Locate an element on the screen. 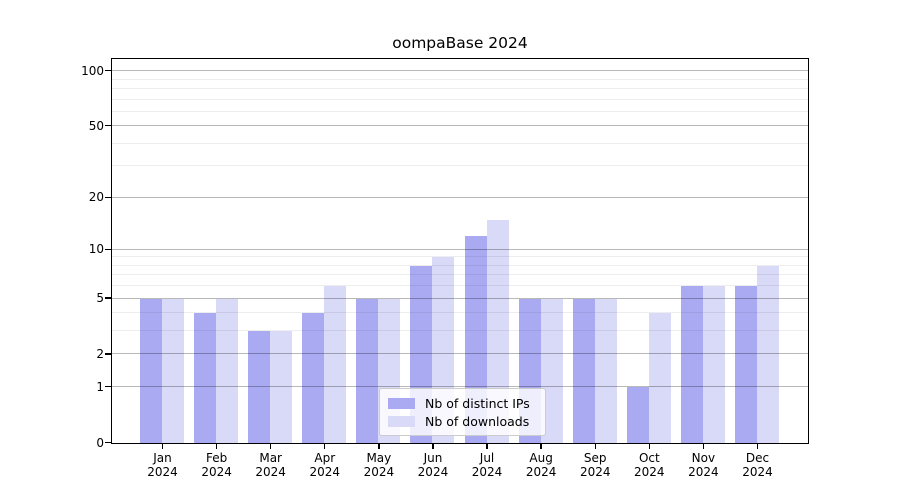 Image resolution: width=900 pixels, height=500 pixels. y-tick-label: 50 is located at coordinates (96, 125).